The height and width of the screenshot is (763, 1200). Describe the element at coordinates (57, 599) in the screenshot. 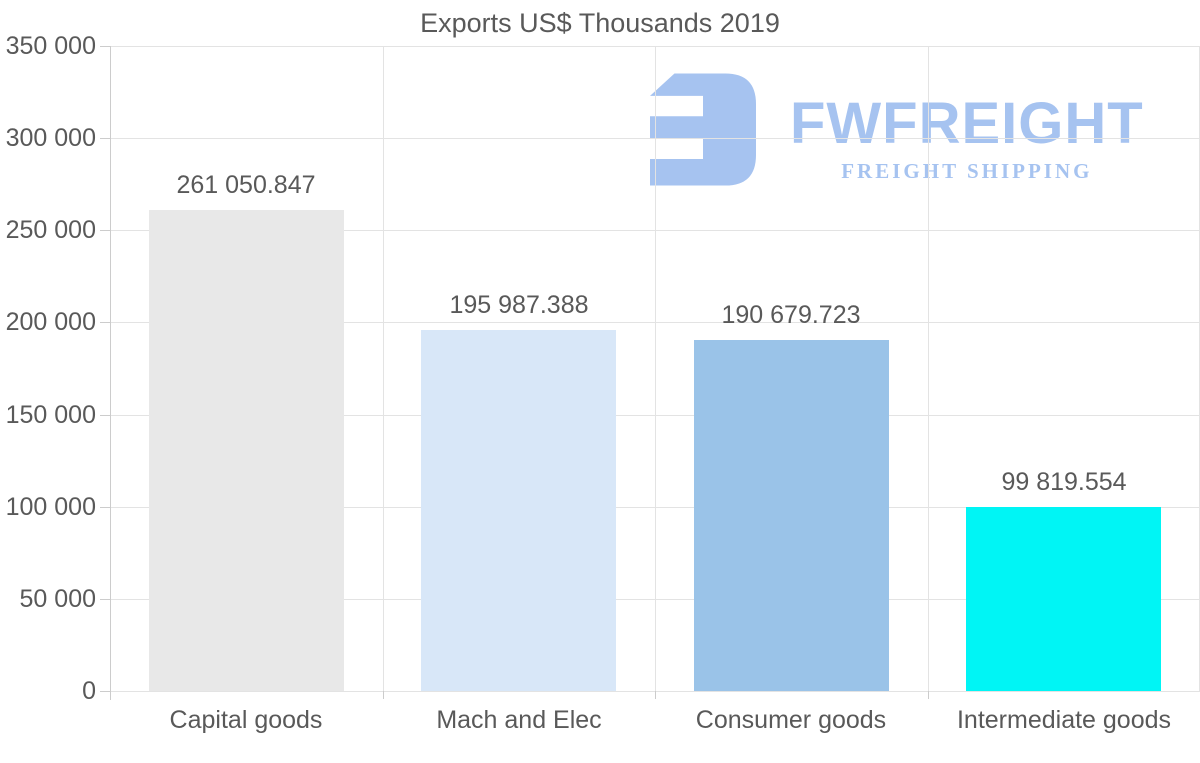

I see `y-axis-label: 50 000` at that location.